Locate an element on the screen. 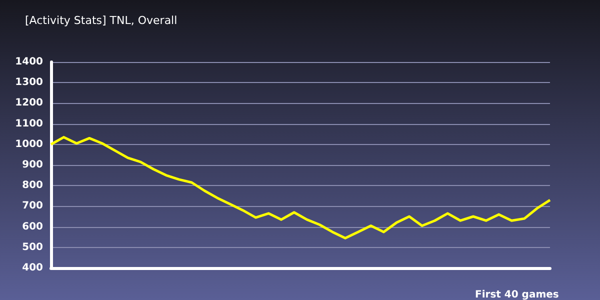  y-tick-label: 1400 is located at coordinates (29, 62).